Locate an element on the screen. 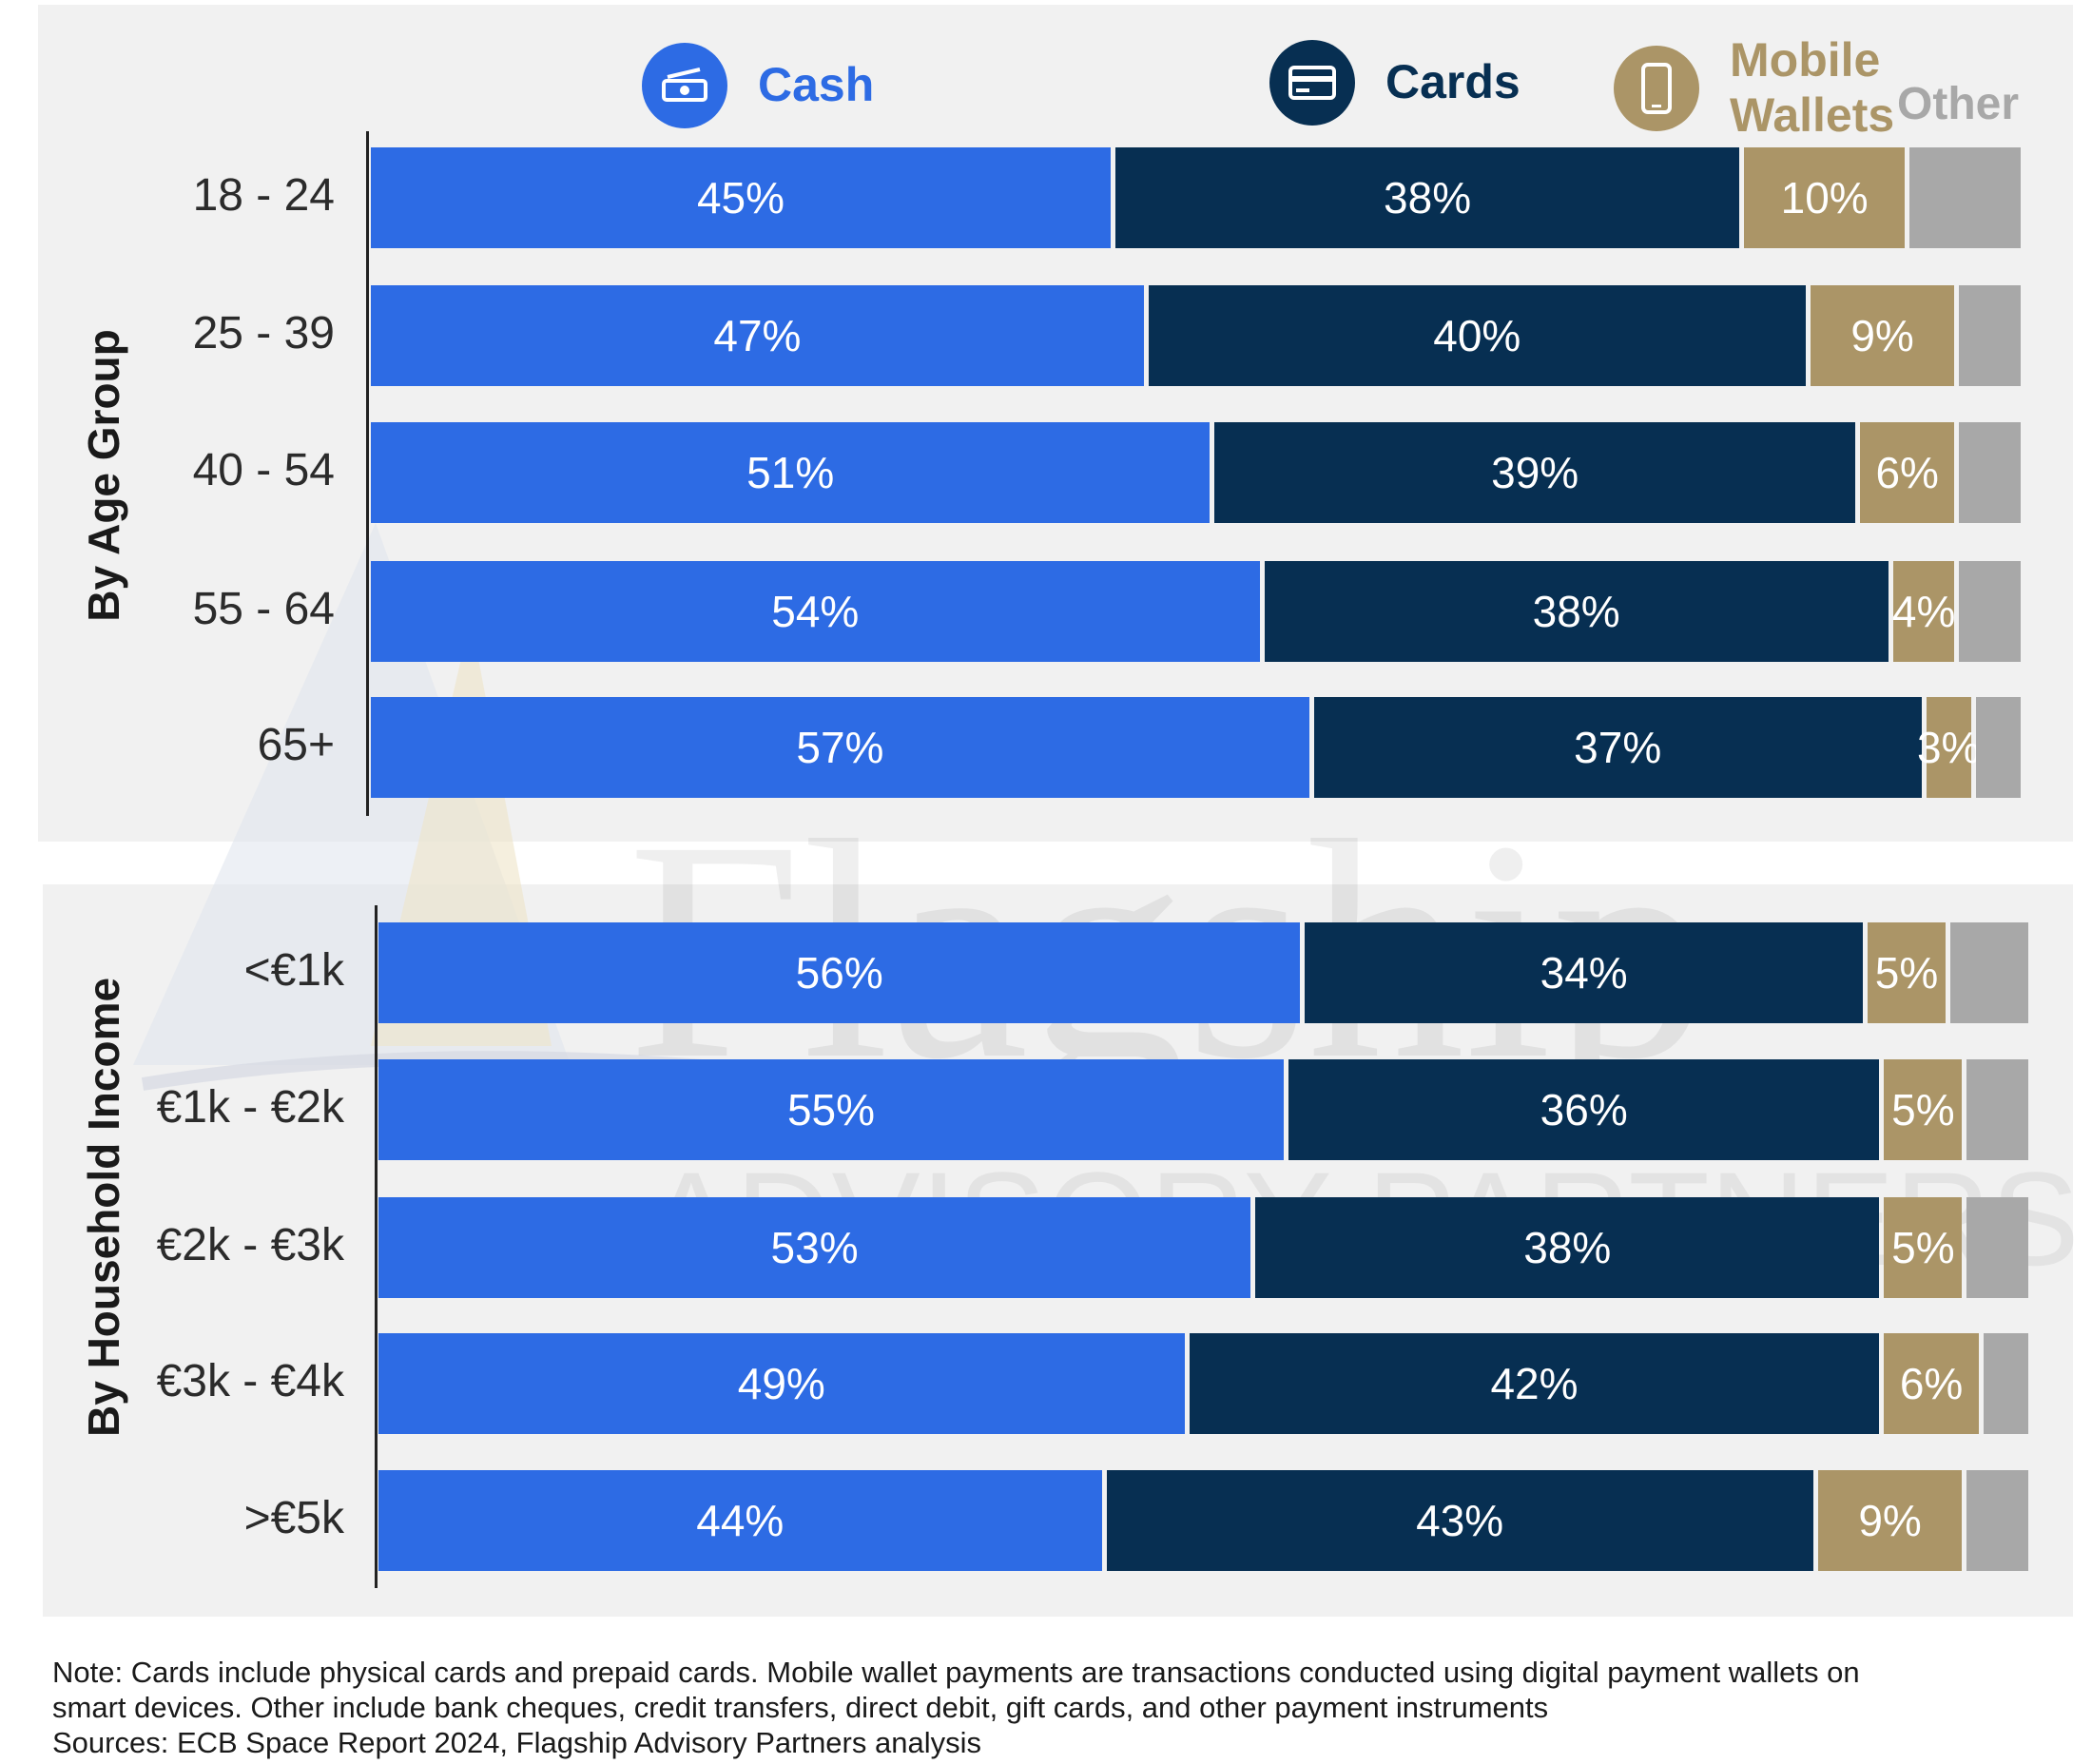  income-bar-cards: 34% is located at coordinates (1584, 972).